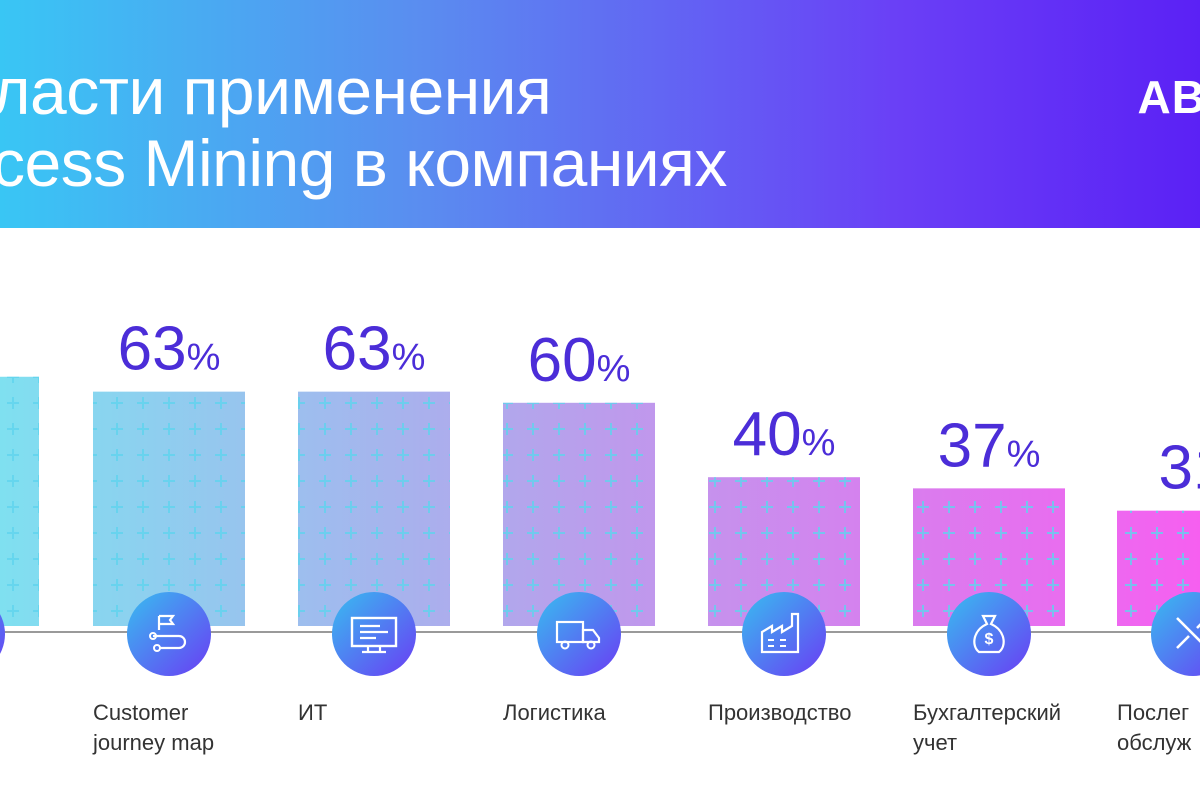 The height and width of the screenshot is (800, 1200). I want to click on value-label-6: 31, so click(1179, 468).